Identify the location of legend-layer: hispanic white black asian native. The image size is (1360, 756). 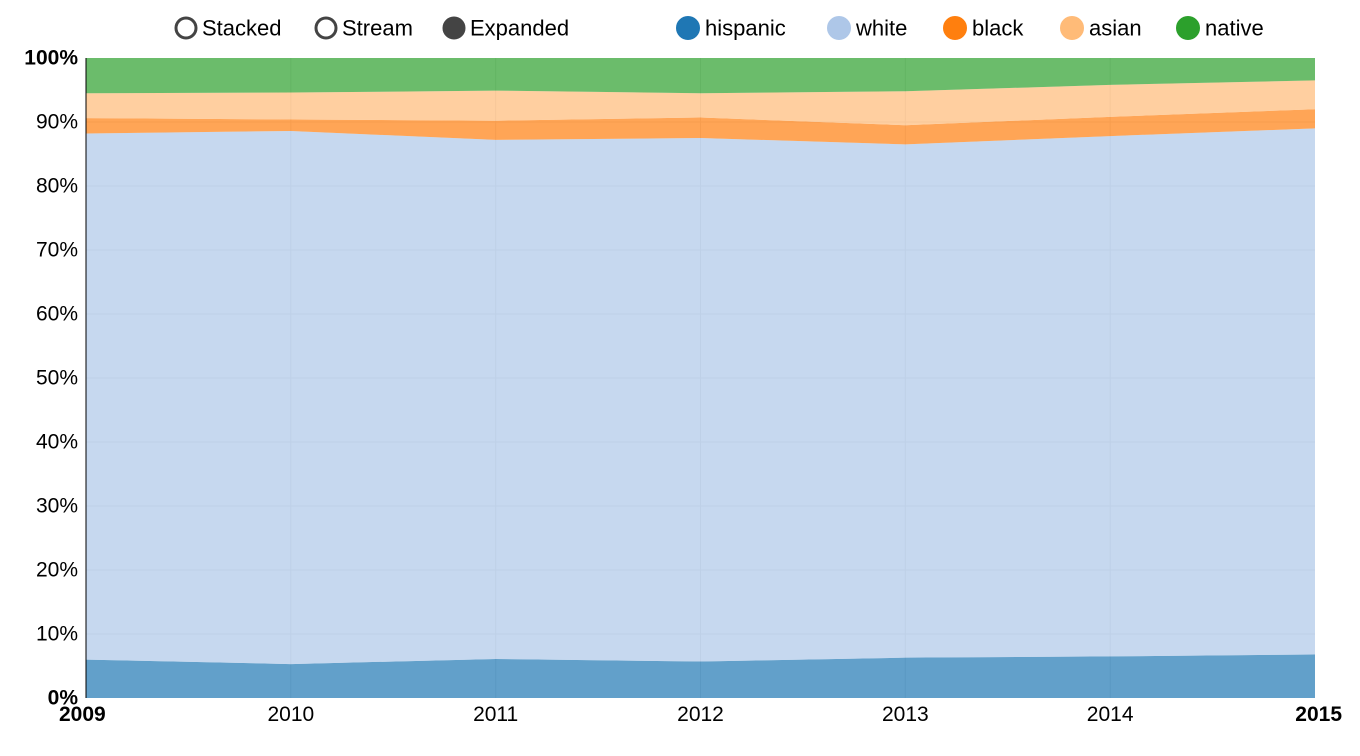
(970, 28).